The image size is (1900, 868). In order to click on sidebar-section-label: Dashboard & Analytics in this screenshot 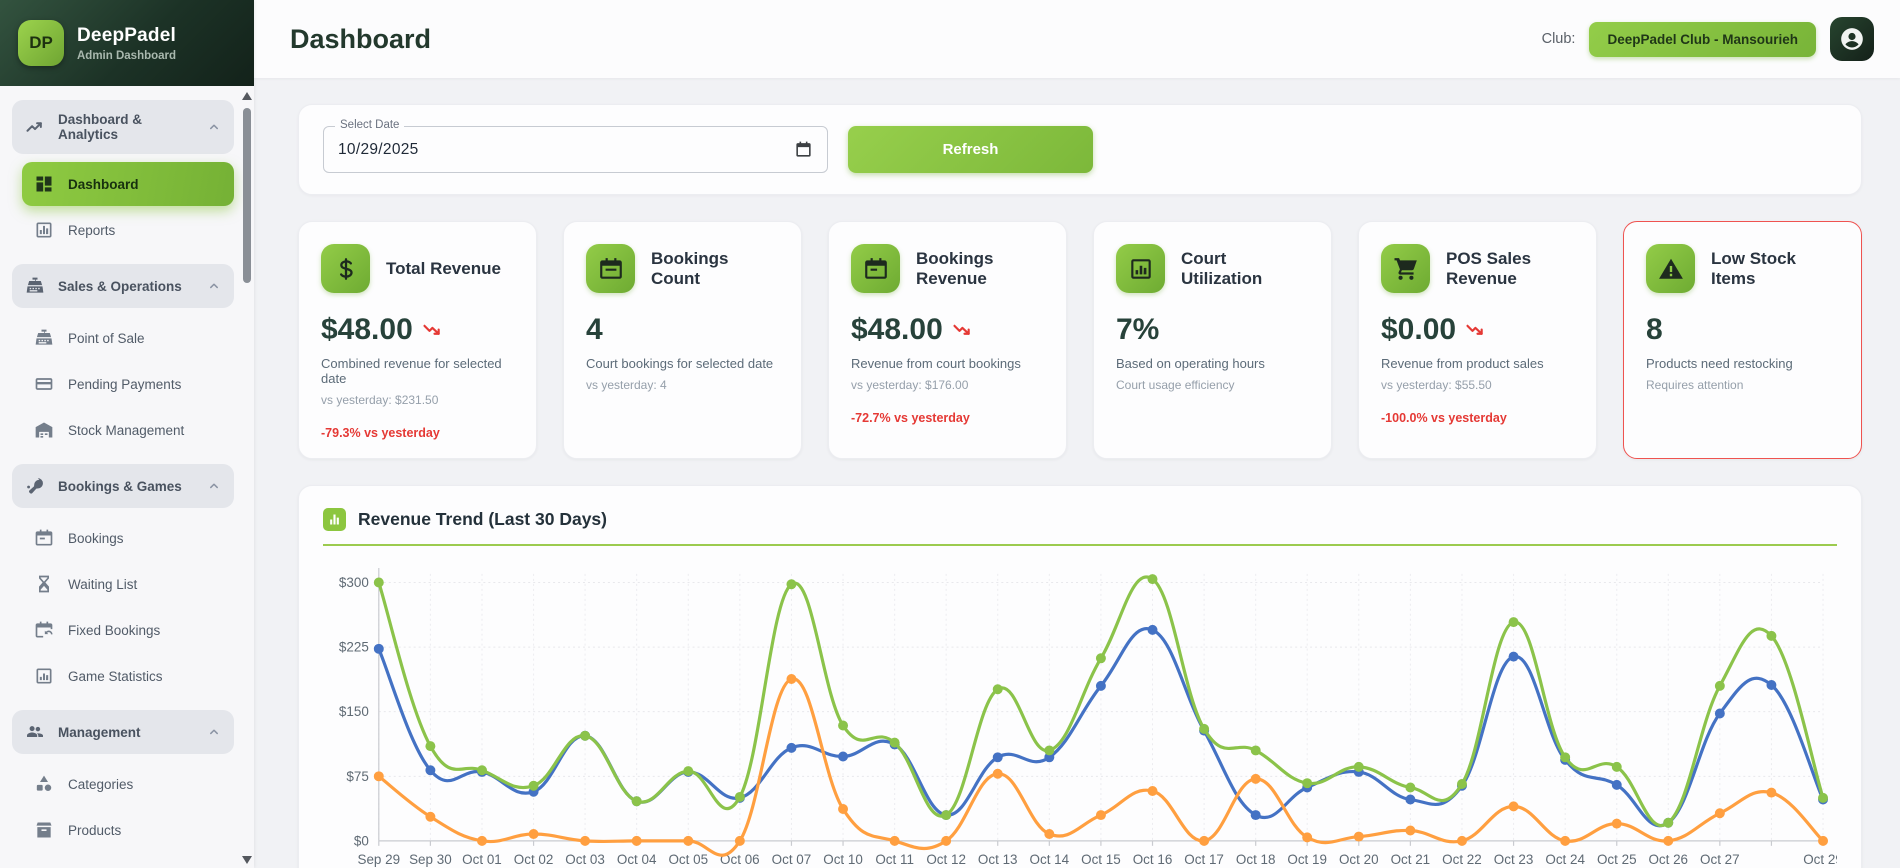, I will do `click(100, 127)`.